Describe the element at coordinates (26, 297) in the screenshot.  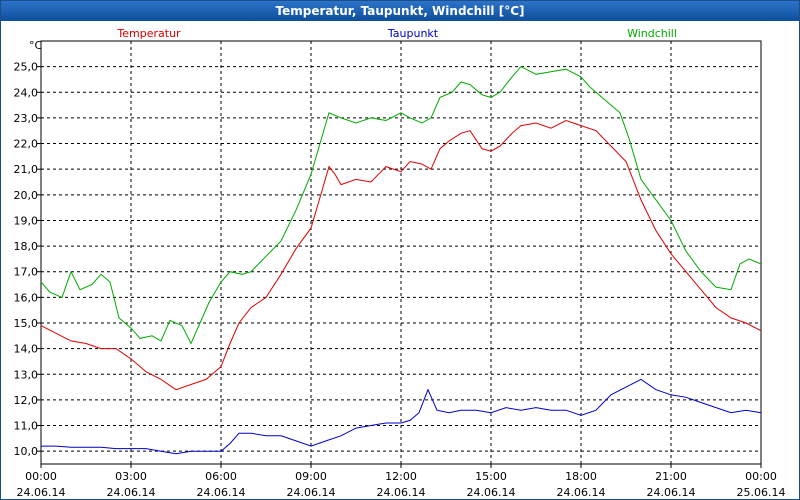
I see `y-tick-label: 16,0` at that location.